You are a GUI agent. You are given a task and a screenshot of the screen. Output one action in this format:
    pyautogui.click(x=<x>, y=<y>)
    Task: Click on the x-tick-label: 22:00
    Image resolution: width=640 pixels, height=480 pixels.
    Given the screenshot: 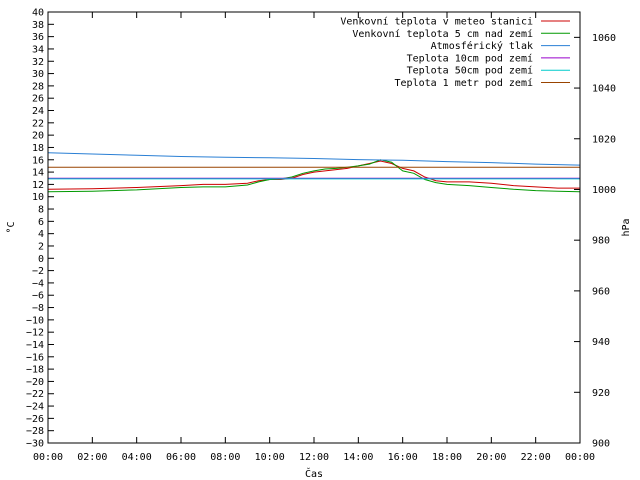 What is the action you would take?
    pyautogui.click(x=536, y=457)
    